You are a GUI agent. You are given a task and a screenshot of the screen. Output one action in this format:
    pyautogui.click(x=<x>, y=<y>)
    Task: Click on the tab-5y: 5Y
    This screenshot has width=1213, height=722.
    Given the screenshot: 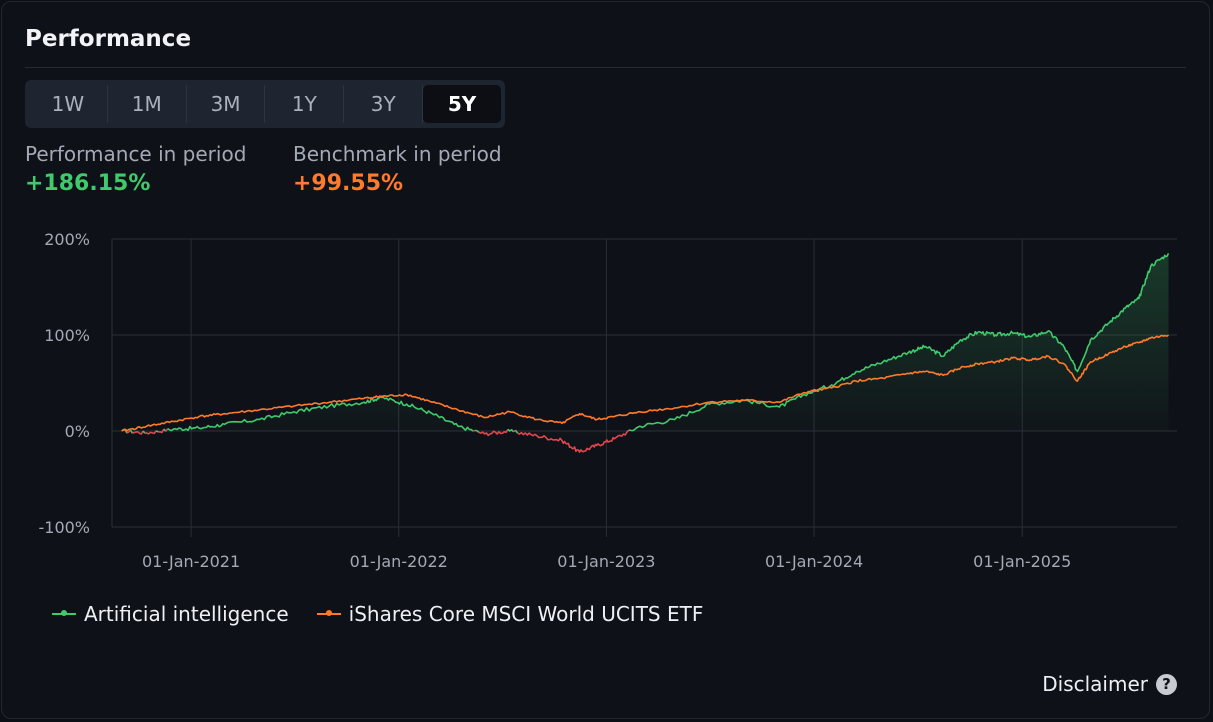 What is the action you would take?
    pyautogui.click(x=462, y=104)
    